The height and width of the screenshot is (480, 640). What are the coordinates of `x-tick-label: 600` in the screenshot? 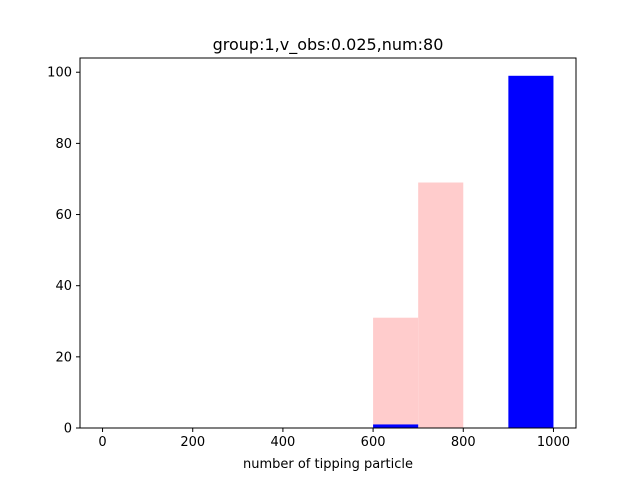 It's located at (373, 442).